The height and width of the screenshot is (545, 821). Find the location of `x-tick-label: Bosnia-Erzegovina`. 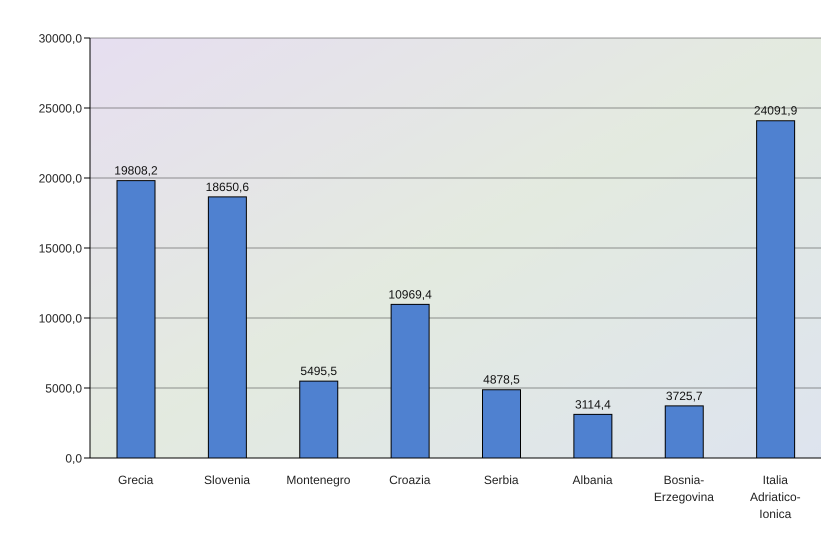

x-tick-label: Bosnia-Erzegovina is located at coordinates (684, 488).